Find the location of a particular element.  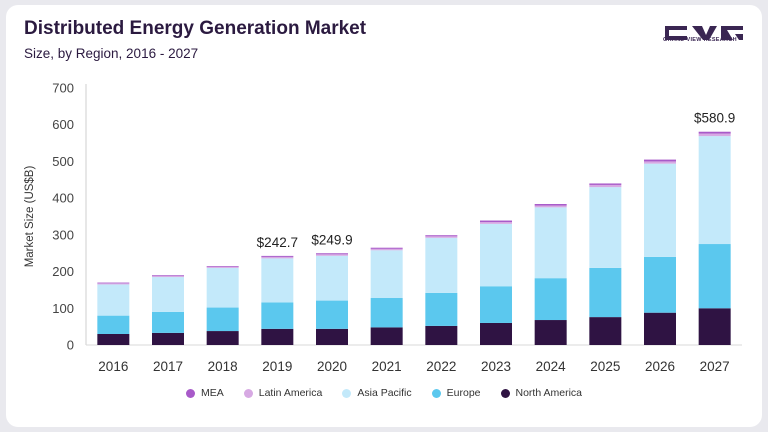

bar-segment-north-america-2020 is located at coordinates (332, 336).